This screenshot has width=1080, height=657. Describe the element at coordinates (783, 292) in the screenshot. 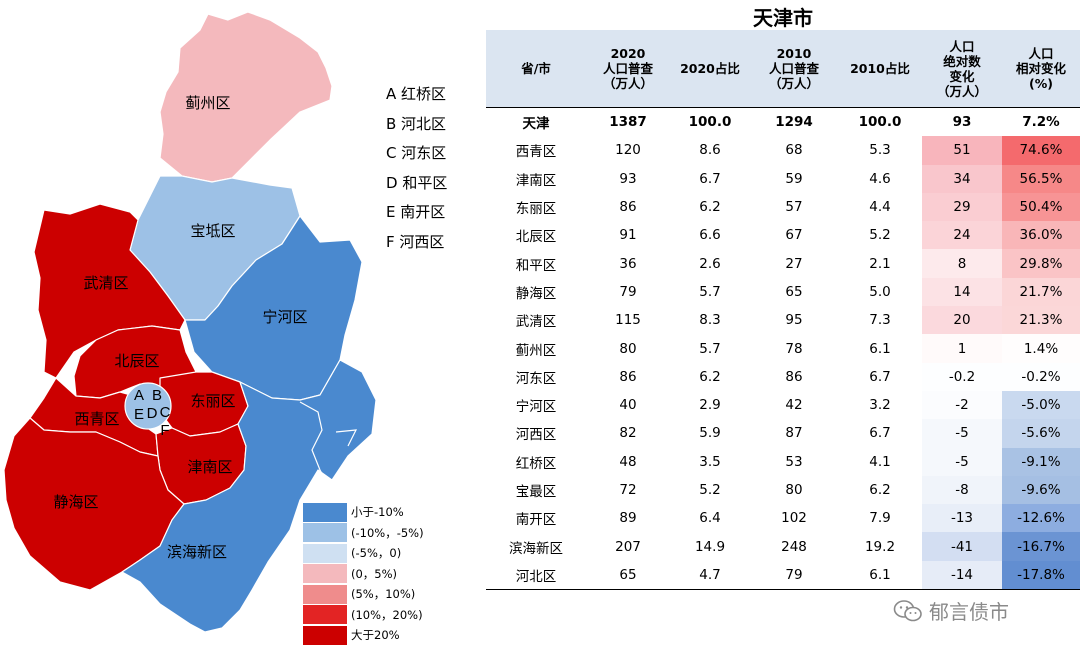

I see `table-row: 静海区 79 5.7 65 5.0 14 21.7%` at that location.